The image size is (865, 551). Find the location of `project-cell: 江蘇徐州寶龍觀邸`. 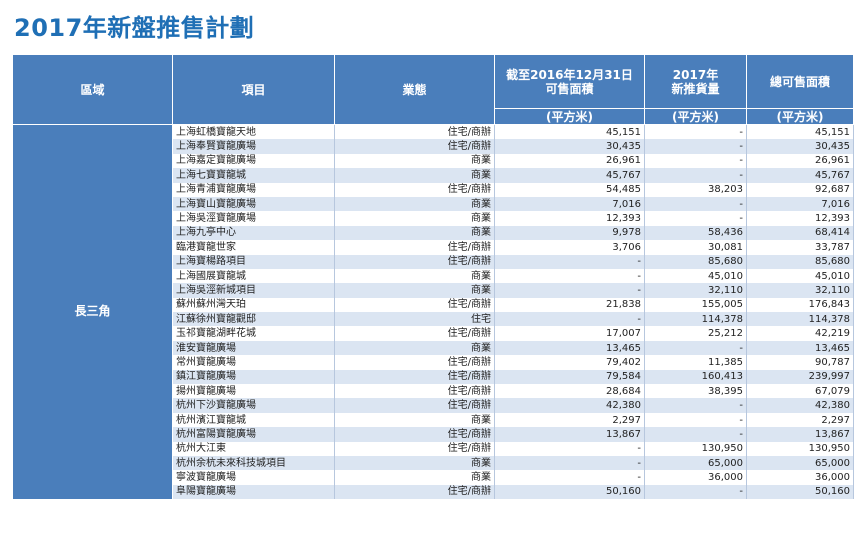

project-cell: 江蘇徐州寶龍觀邸 is located at coordinates (253, 319).